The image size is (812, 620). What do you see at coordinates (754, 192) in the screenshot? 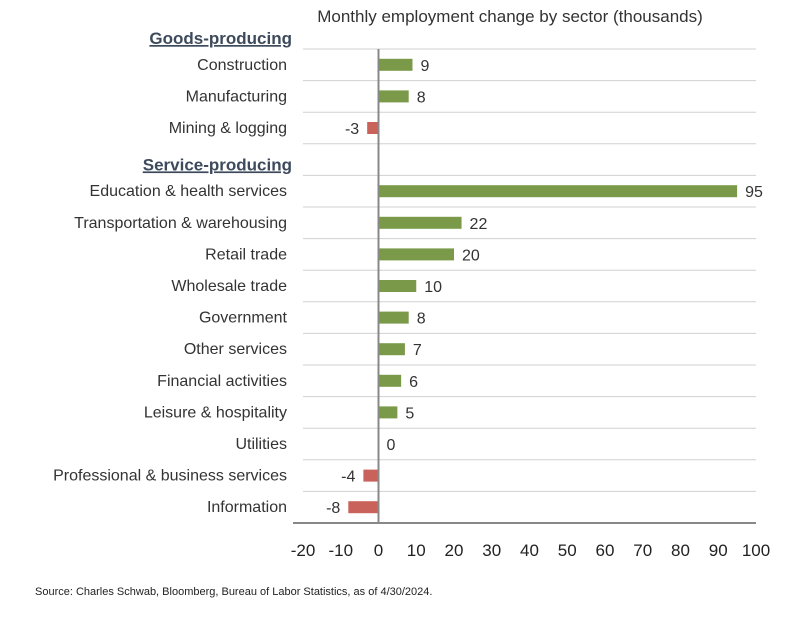
I see `data-label: 95` at bounding box center [754, 192].